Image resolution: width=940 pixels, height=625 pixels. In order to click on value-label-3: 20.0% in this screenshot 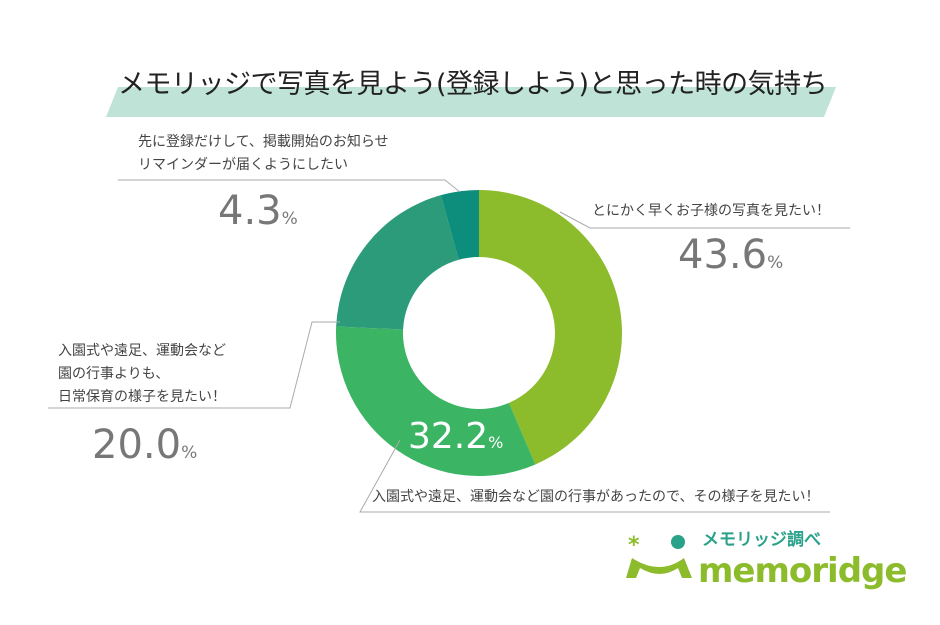, I will do `click(145, 445)`.